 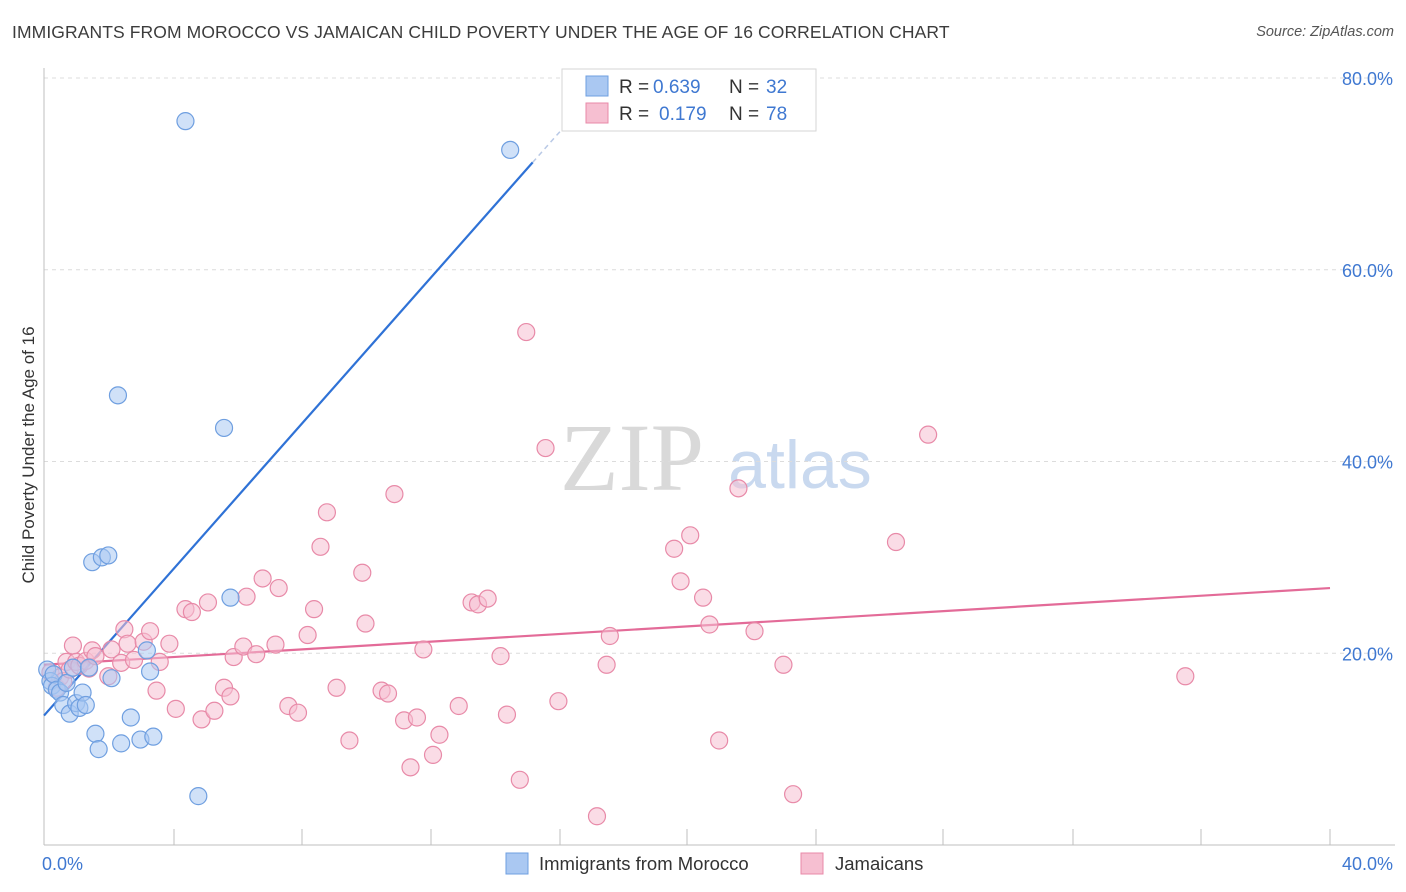 What do you see at coordinates (879, 863) in the screenshot?
I see `legend-label-jamaicans: Jamaicans` at bounding box center [879, 863].